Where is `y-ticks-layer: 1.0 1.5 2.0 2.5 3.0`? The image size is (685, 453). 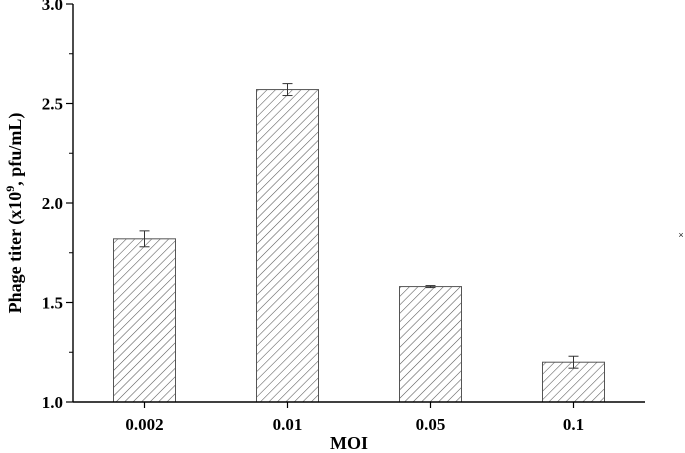
y-ticks-layer: 1.0 1.5 2.0 2.5 3.0 is located at coordinates (57, 206).